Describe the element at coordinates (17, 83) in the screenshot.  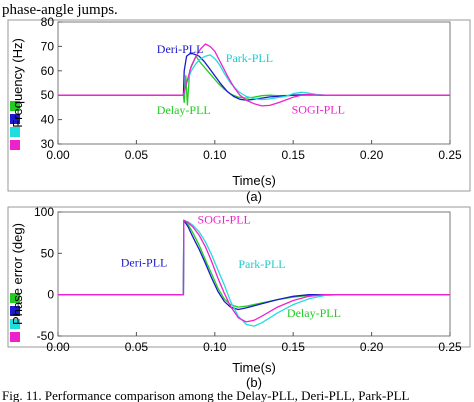
I see `y-axis-label: Frequency (Hz)` at that location.